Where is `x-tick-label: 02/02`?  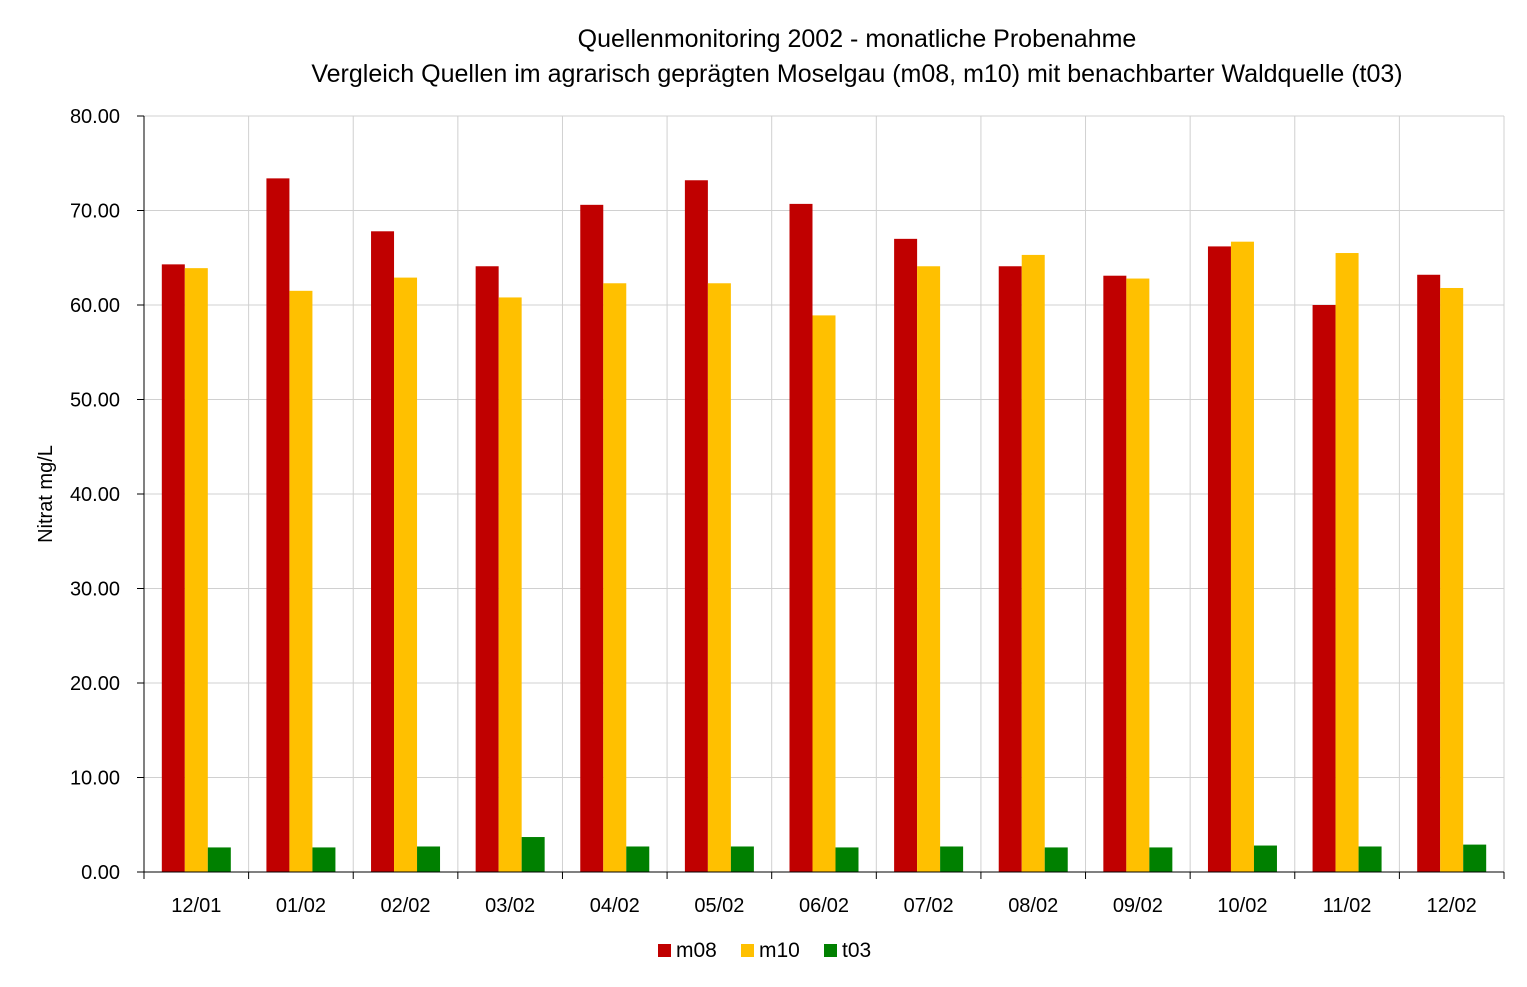
x-tick-label: 02/02 is located at coordinates (406, 906).